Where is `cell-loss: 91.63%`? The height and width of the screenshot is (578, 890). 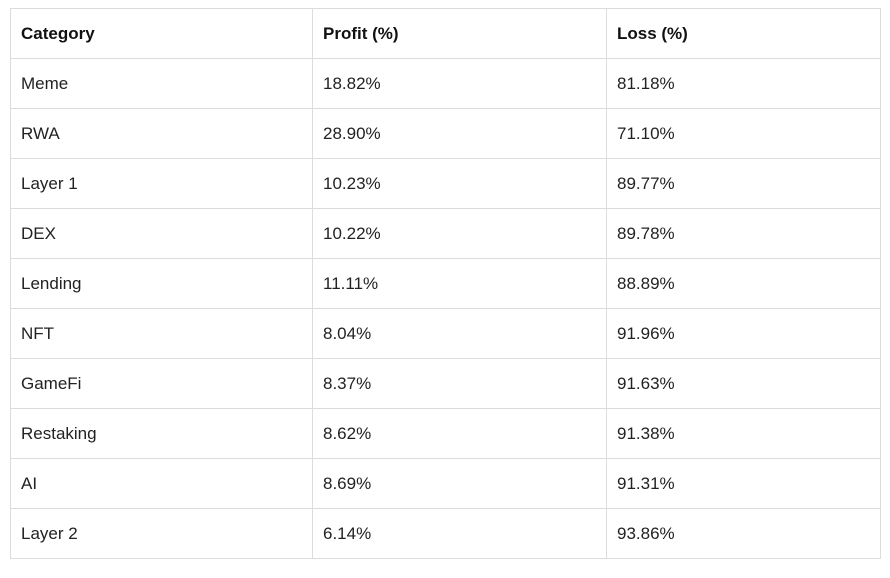
cell-loss: 91.63% is located at coordinates (743, 383).